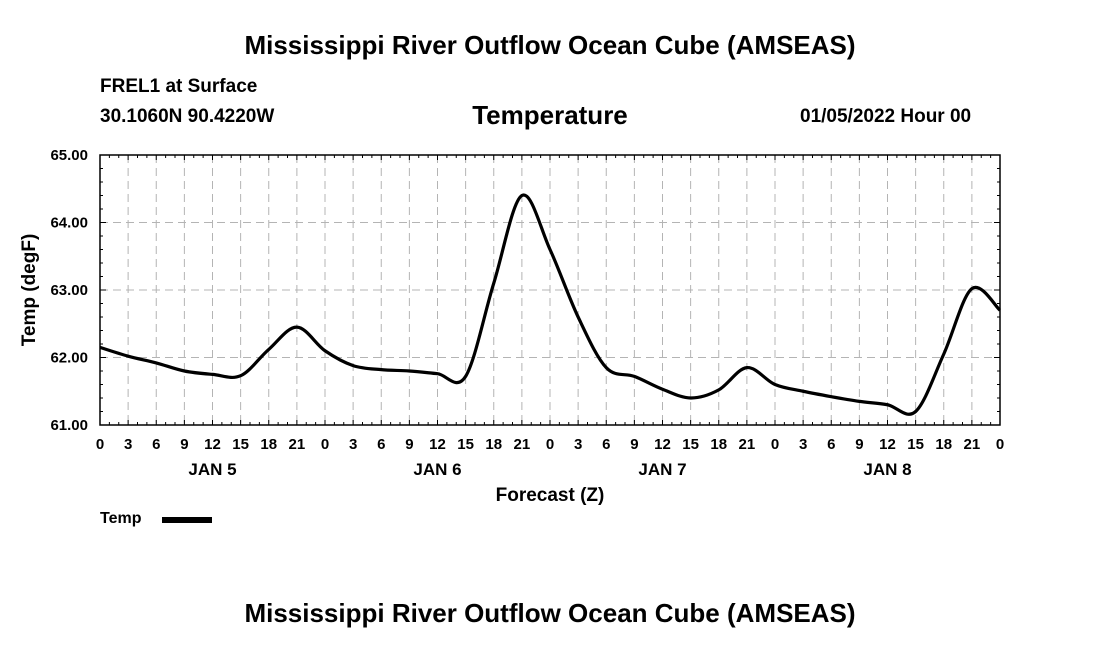 This screenshot has width=1100, height=650. I want to click on legend-label: Temp, so click(121, 518).